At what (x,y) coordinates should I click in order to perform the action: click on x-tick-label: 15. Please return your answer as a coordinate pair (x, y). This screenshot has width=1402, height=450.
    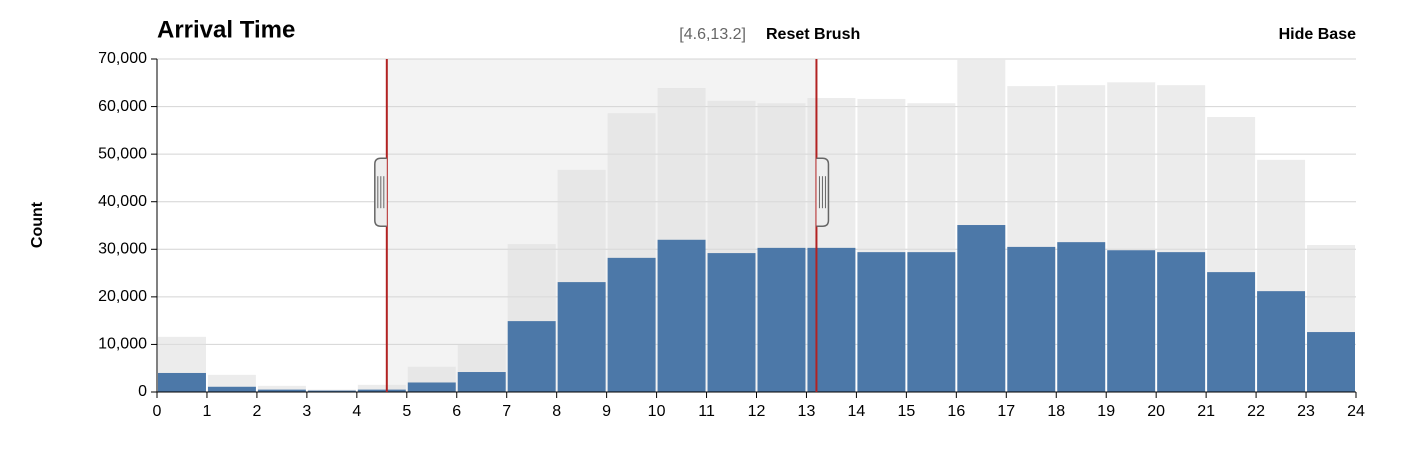
    Looking at the image, I should click on (906, 411).